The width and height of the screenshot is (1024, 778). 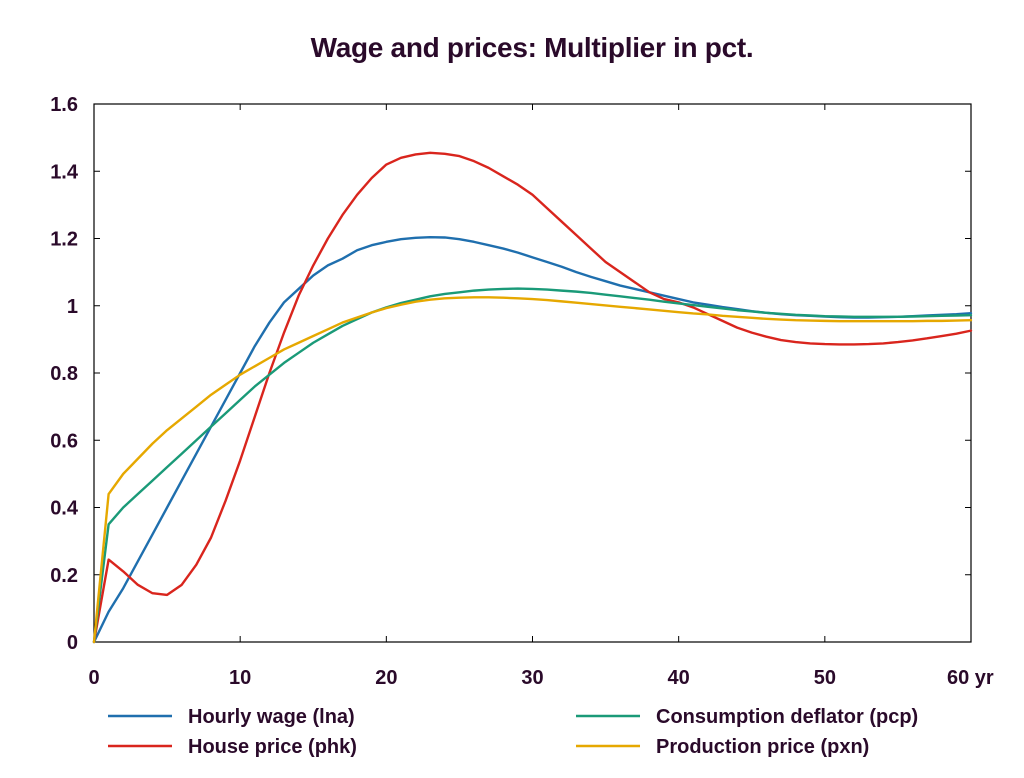 I want to click on legend-label-1: House price (phk), so click(x=272, y=747).